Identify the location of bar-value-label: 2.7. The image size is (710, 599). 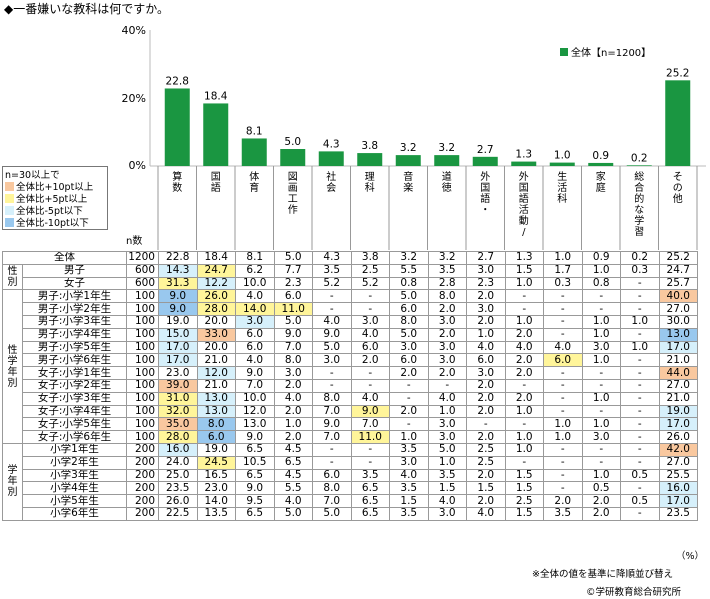
(485, 150).